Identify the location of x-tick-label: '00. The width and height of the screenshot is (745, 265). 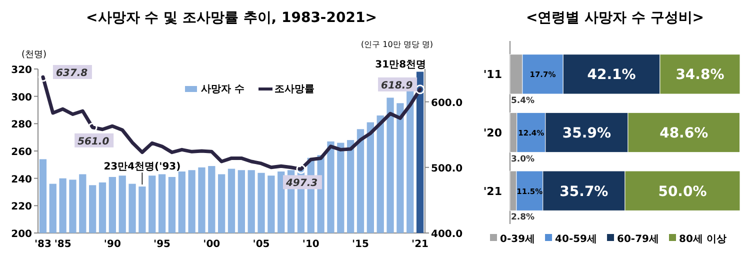
(211, 244).